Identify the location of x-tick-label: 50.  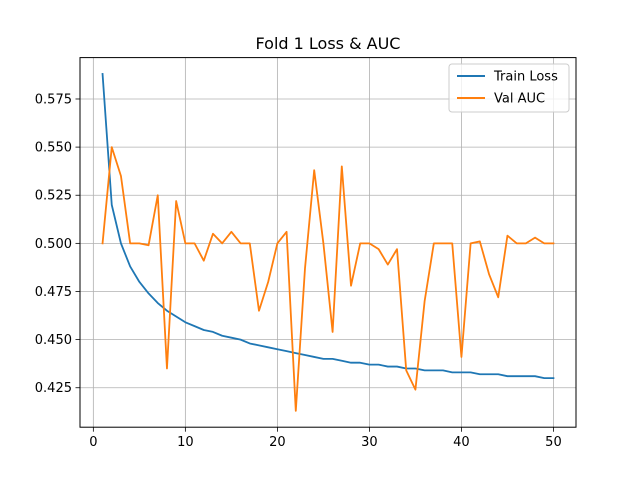
(553, 442).